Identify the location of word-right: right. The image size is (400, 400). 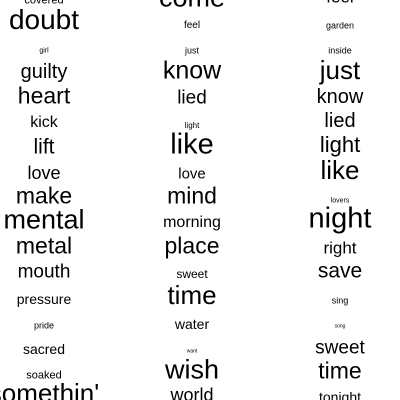
(340, 248).